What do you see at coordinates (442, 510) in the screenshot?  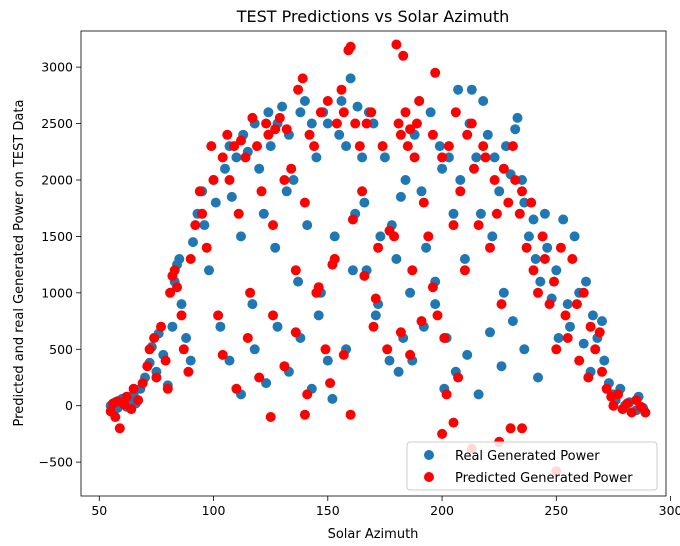 I see `x-tick-label: 200` at bounding box center [442, 510].